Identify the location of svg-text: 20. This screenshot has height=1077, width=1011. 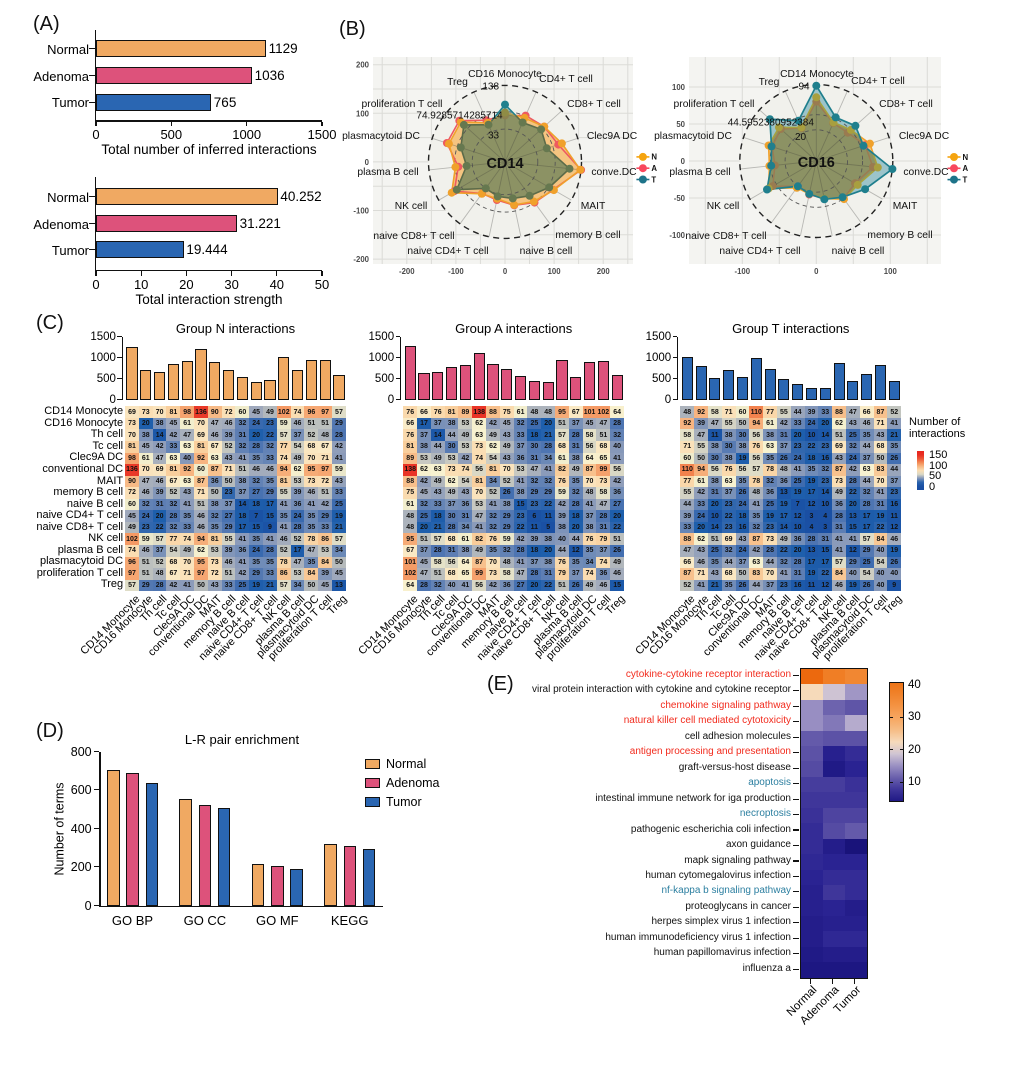
(801, 137).